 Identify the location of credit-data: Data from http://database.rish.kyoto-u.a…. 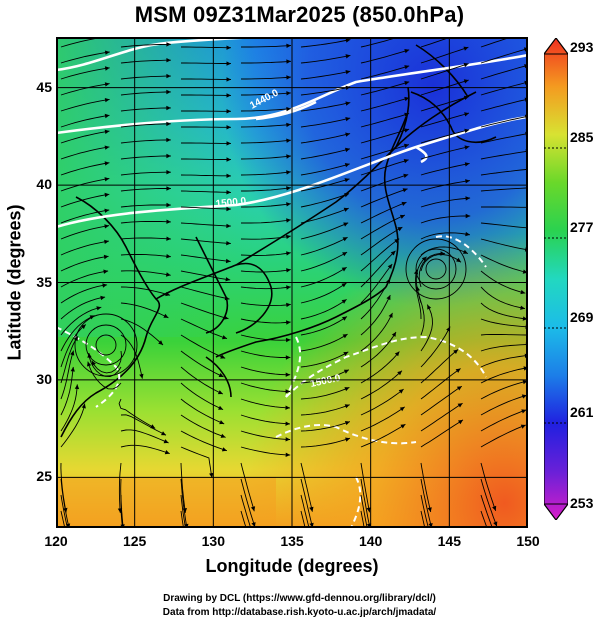
(299, 612).